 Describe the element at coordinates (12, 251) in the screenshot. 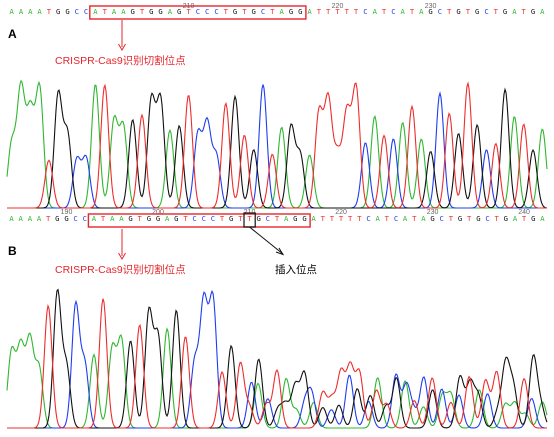

I see `panel-b-label: B` at that location.